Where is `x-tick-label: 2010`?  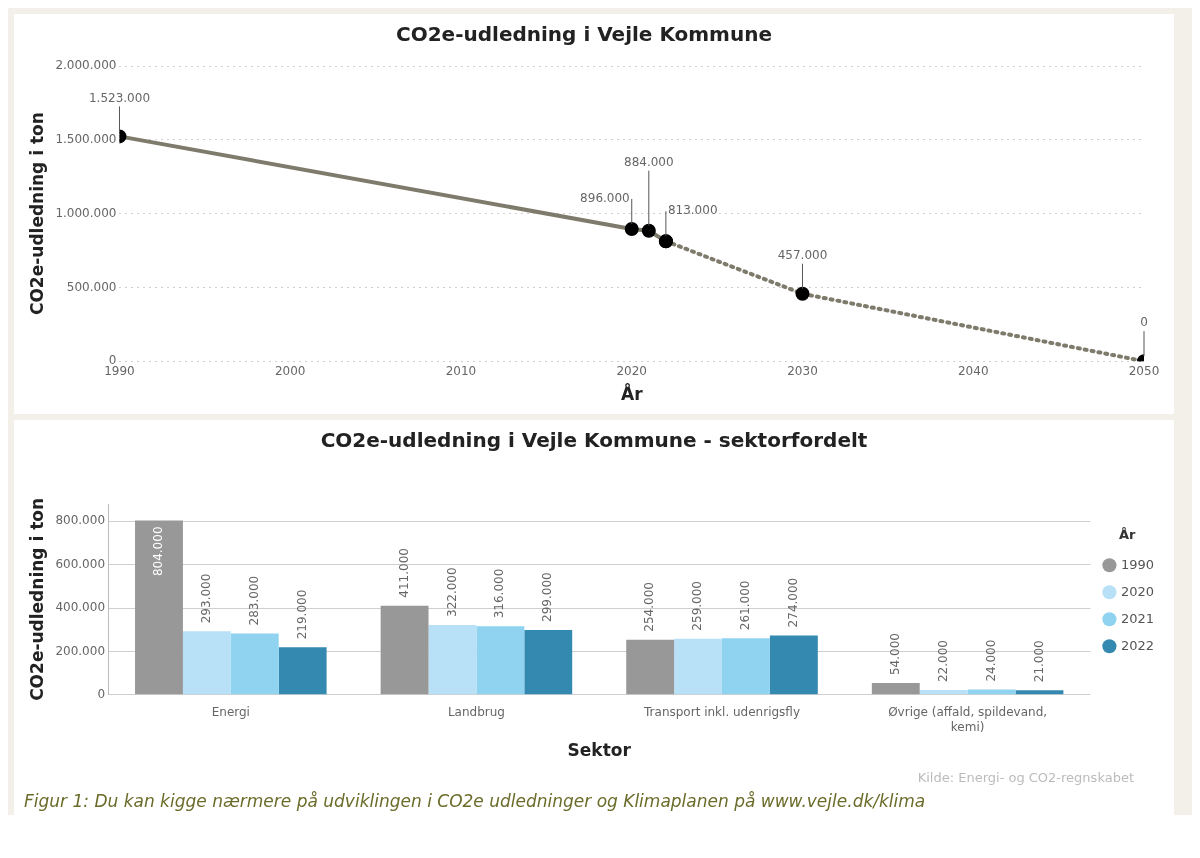 x-tick-label: 2010 is located at coordinates (461, 370).